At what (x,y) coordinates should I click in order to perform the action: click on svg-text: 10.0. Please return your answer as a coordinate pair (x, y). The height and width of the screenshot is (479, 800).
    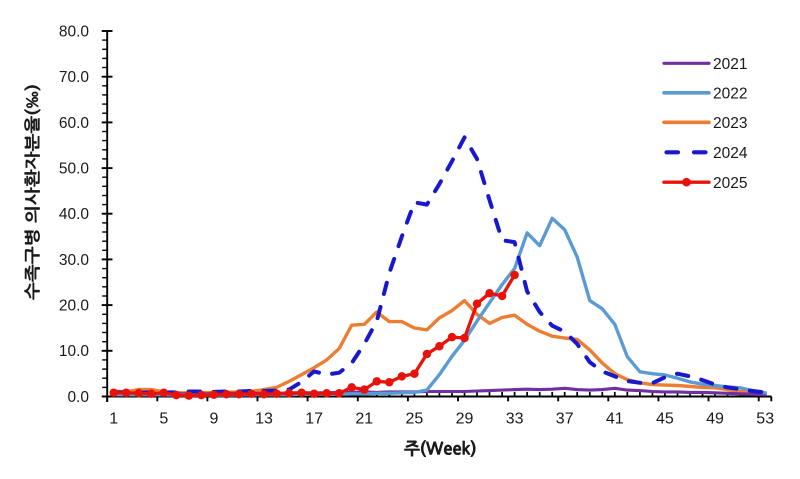
    Looking at the image, I should click on (74, 351).